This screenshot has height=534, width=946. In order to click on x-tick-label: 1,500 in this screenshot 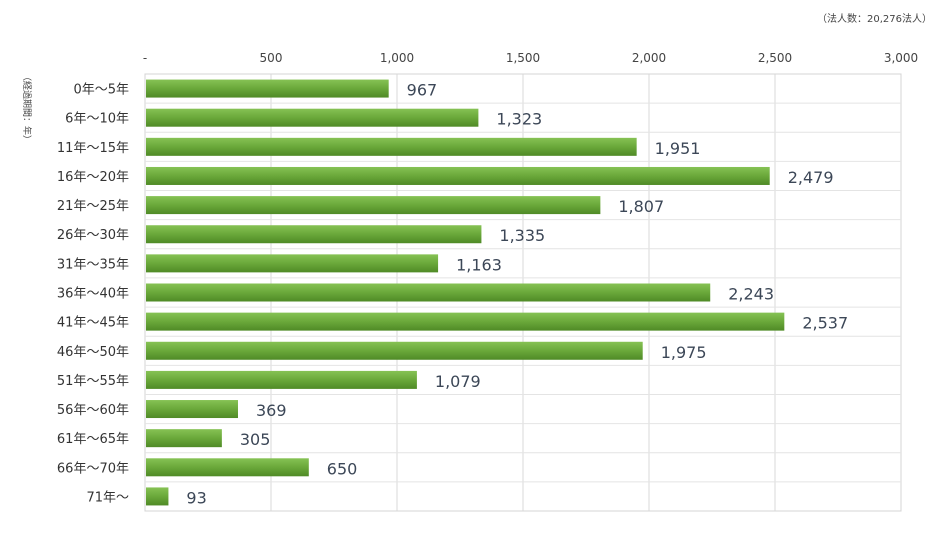, I will do `click(523, 58)`.